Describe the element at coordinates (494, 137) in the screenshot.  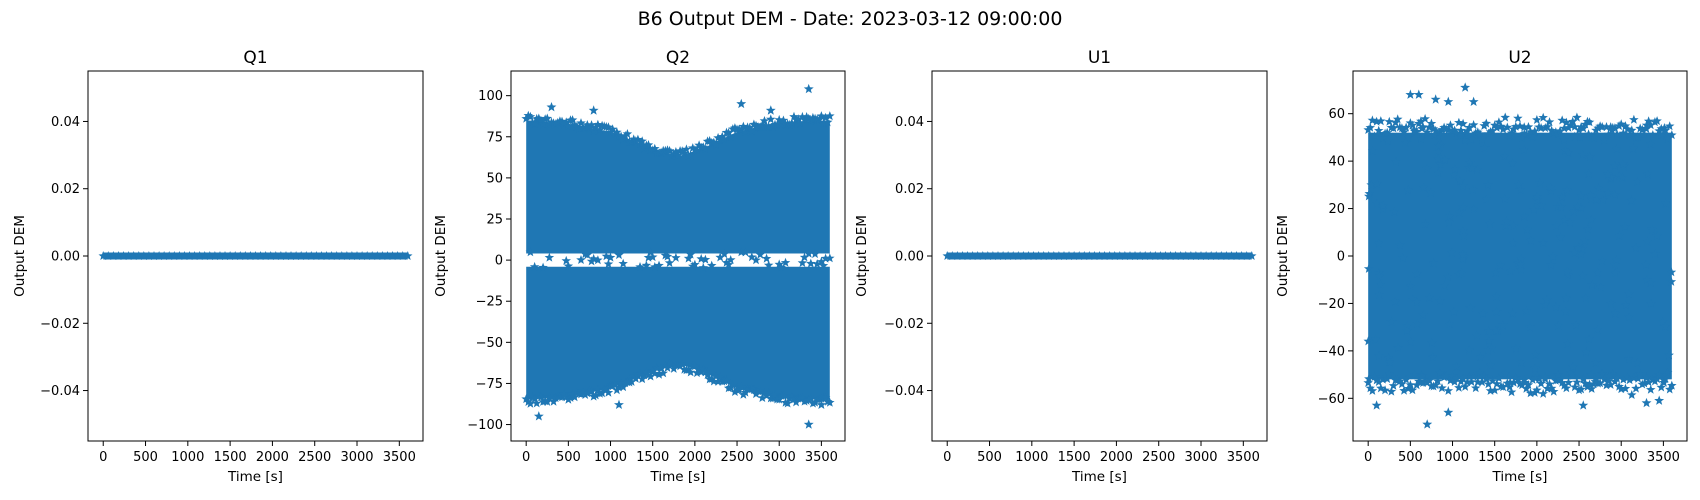
I see `y-tick-label: 75` at that location.